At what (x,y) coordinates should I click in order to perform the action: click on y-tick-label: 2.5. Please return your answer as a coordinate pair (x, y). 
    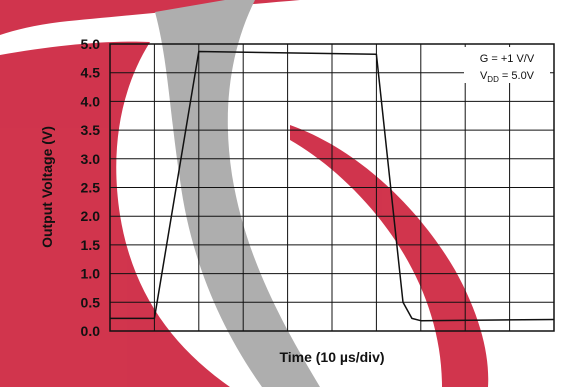
    Looking at the image, I should click on (91, 188).